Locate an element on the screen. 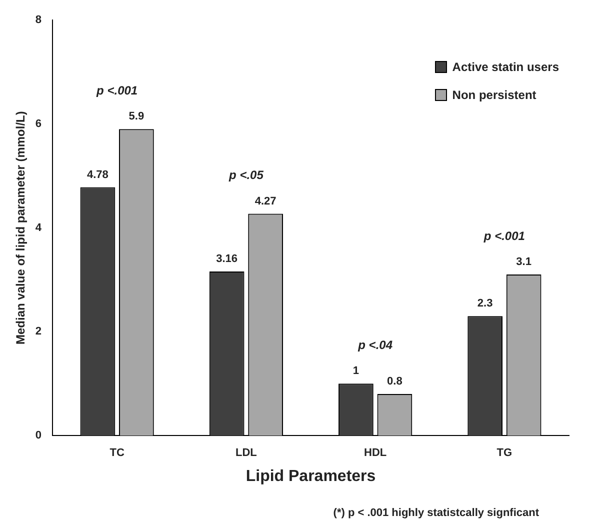 Image resolution: width=599 pixels, height=525 pixels. y-tick-label: 8 is located at coordinates (38, 20).